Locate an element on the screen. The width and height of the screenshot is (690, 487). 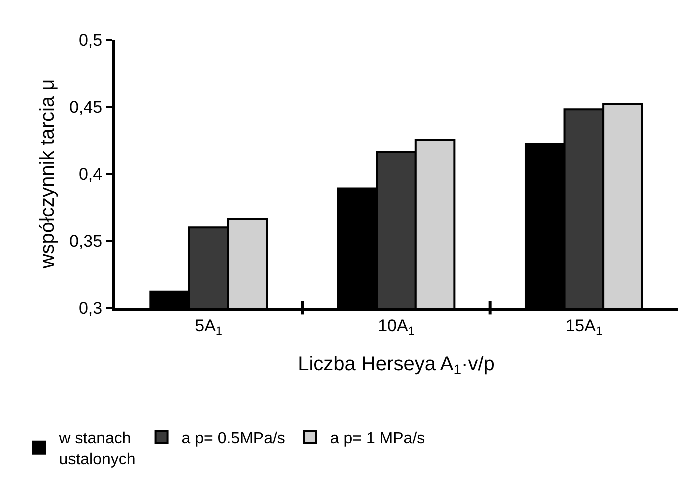
y-tick-label: 0,3 is located at coordinates (90, 308).